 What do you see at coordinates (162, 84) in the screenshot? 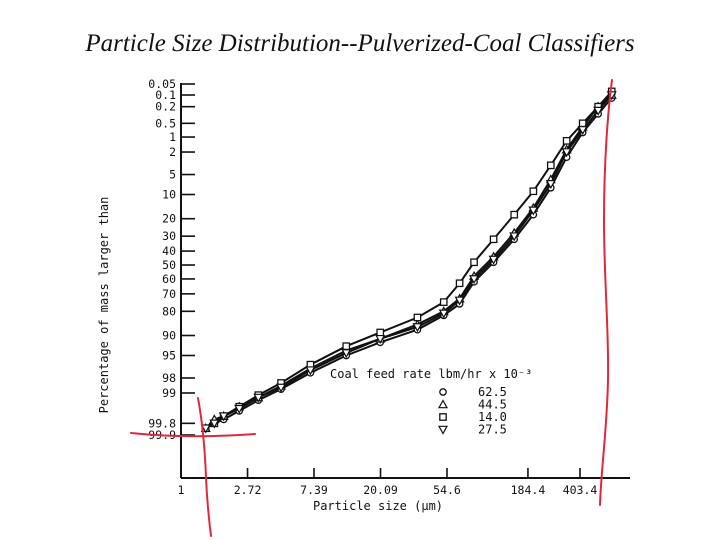
I see `y-tick-label: 0.05` at bounding box center [162, 84].